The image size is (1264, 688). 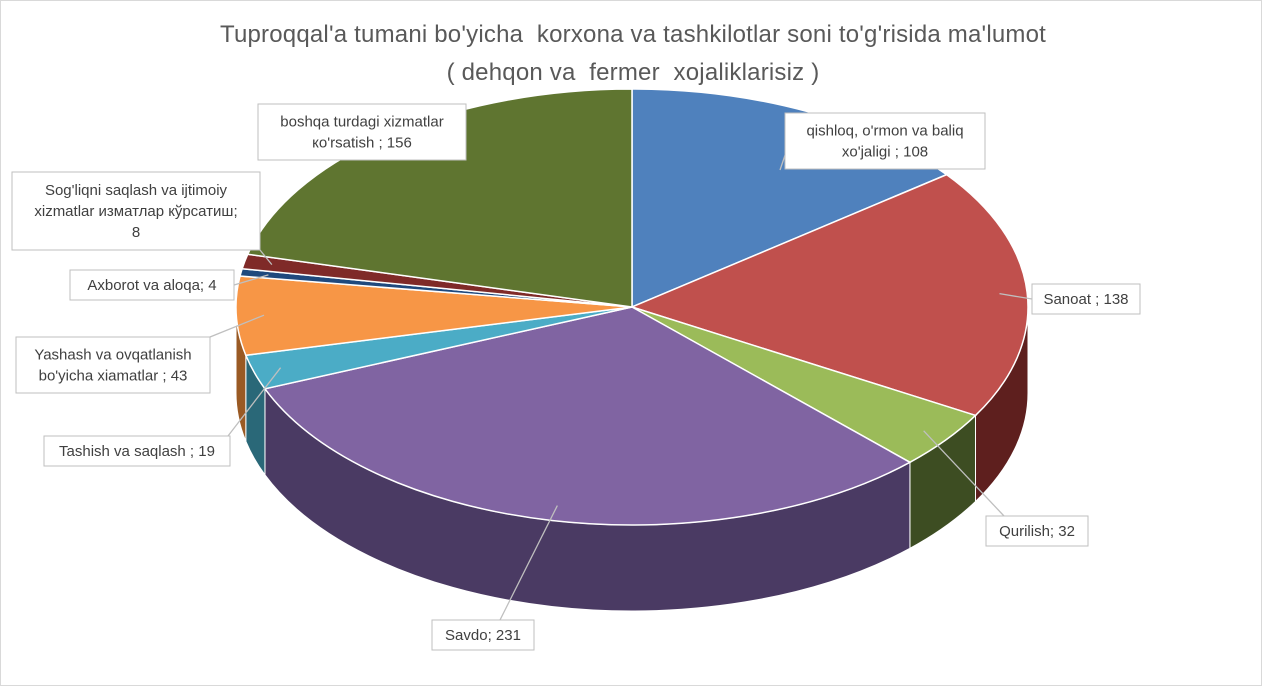 I want to click on data-label-1-line-0: Sanoat ; 138, so click(x=1085, y=299).